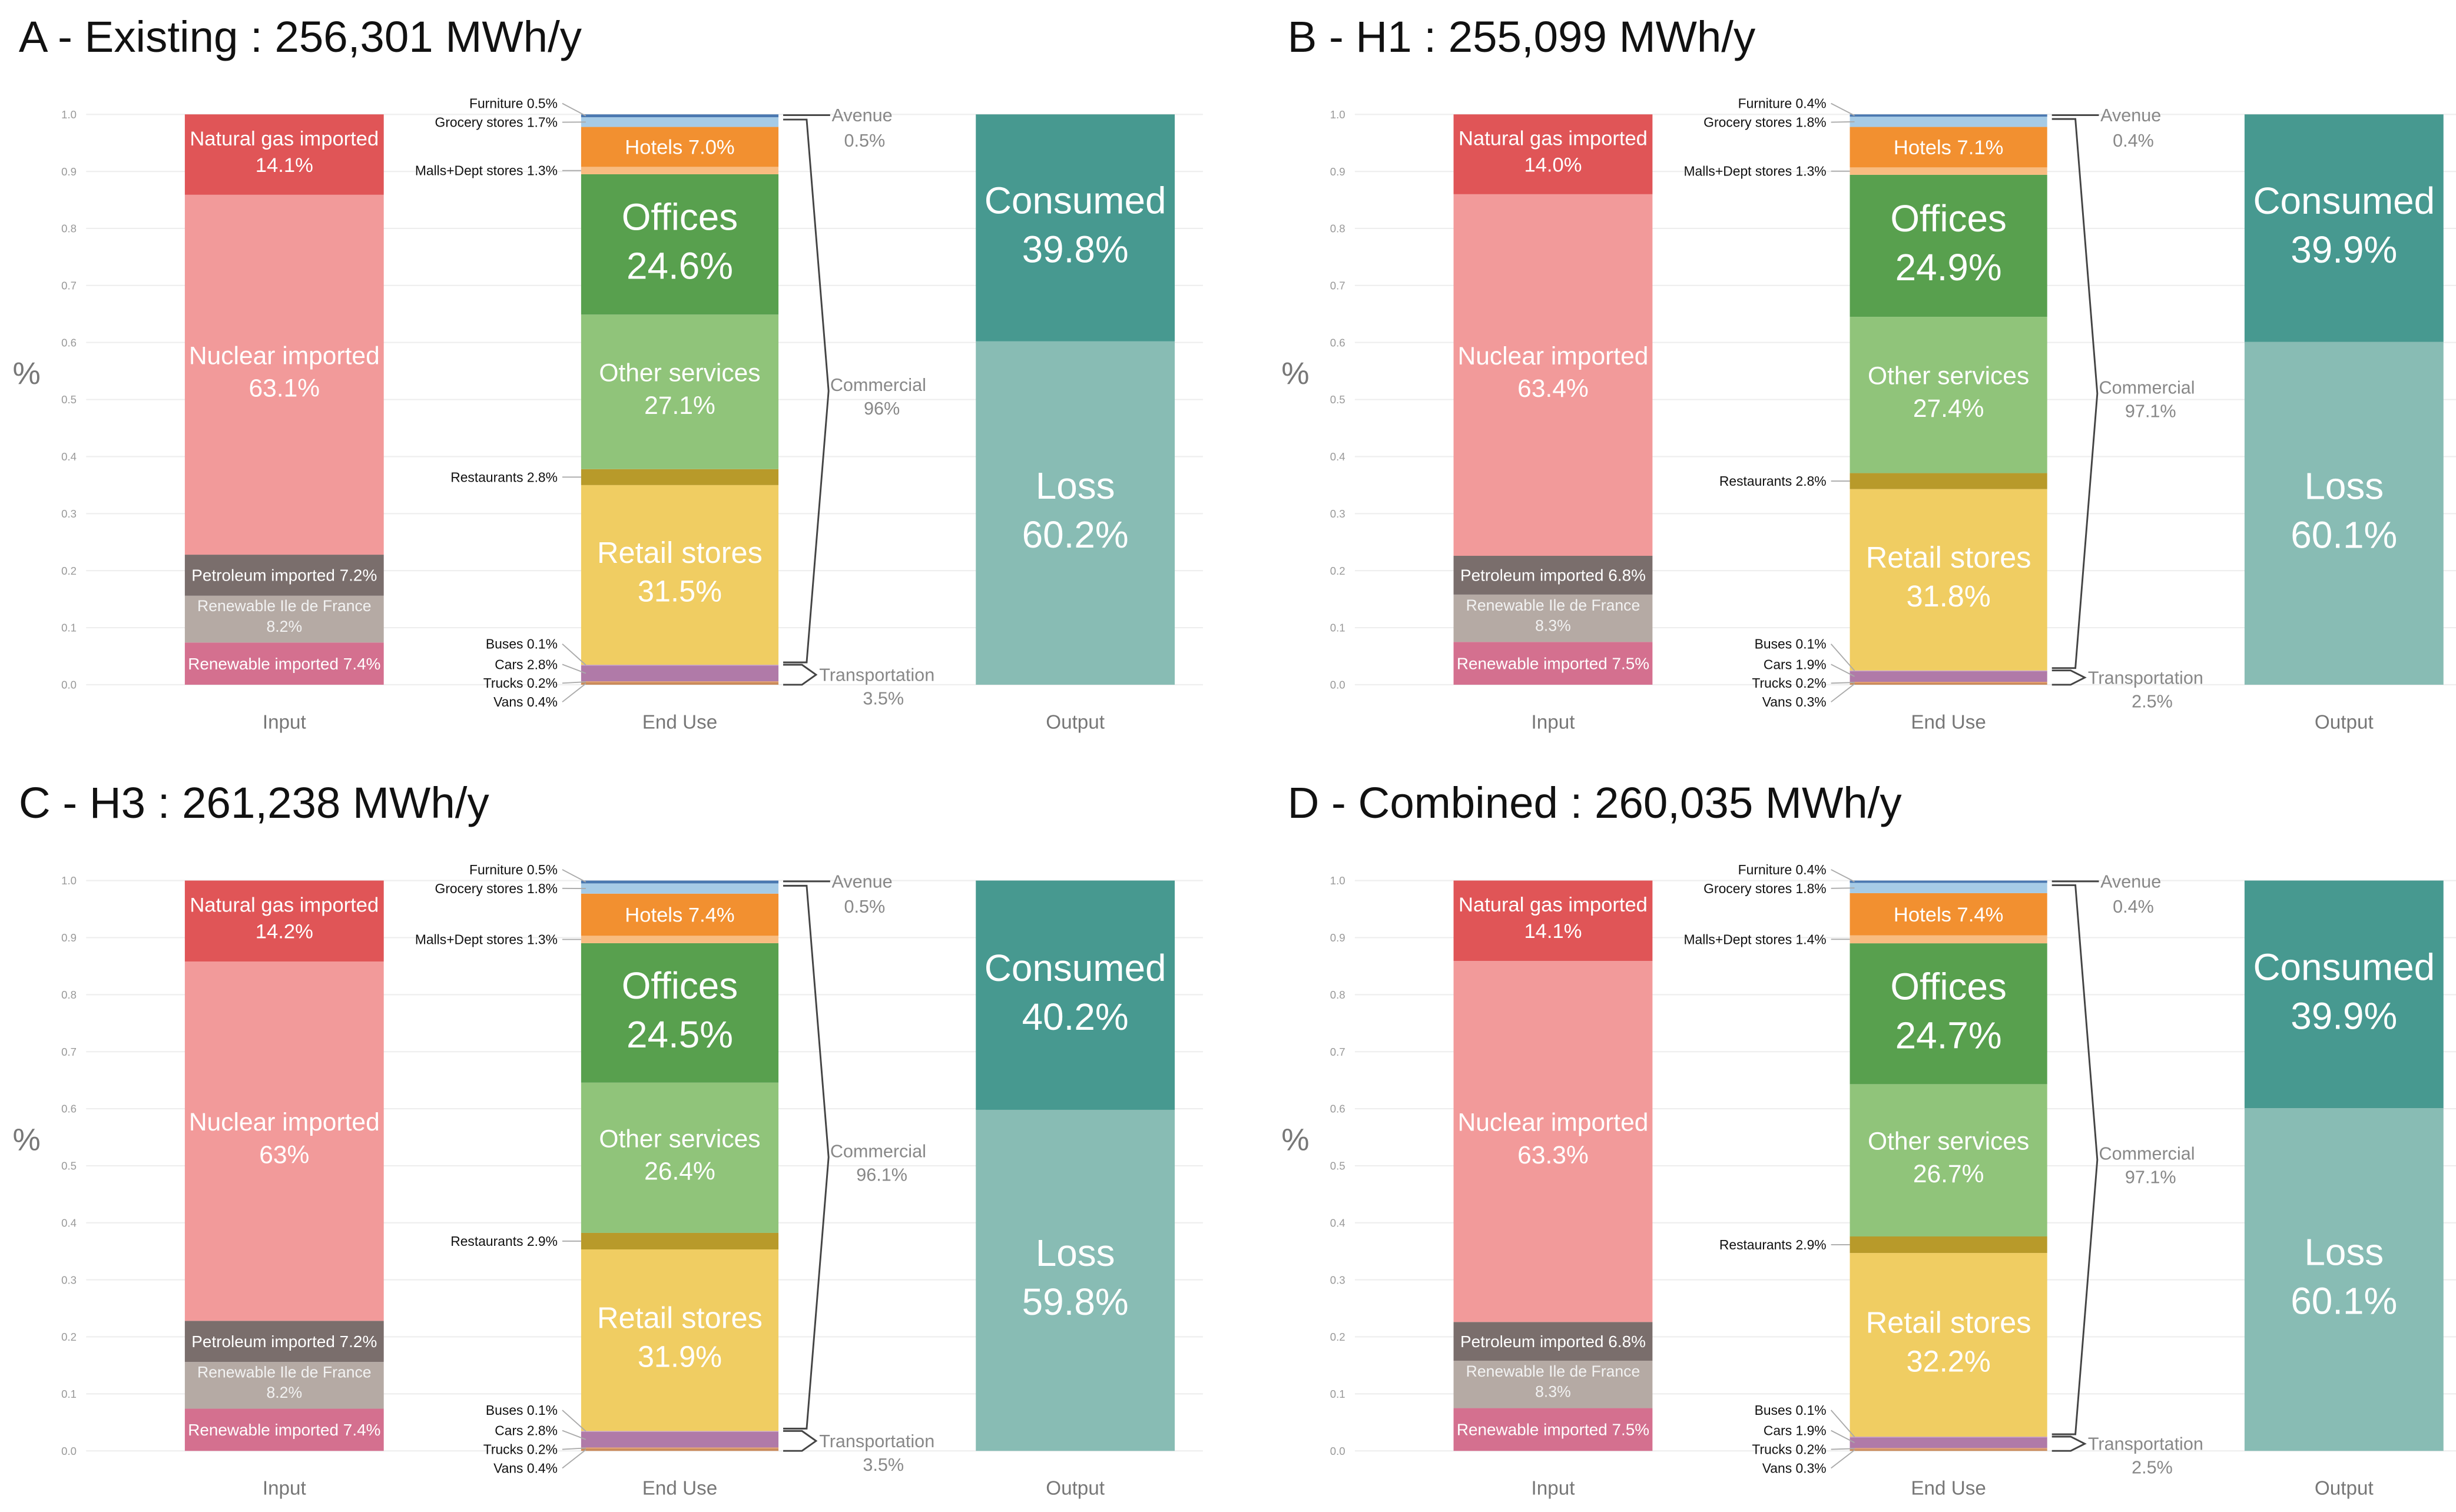  I want to click on x-axis-label-end-use: End Use, so click(680, 1489).